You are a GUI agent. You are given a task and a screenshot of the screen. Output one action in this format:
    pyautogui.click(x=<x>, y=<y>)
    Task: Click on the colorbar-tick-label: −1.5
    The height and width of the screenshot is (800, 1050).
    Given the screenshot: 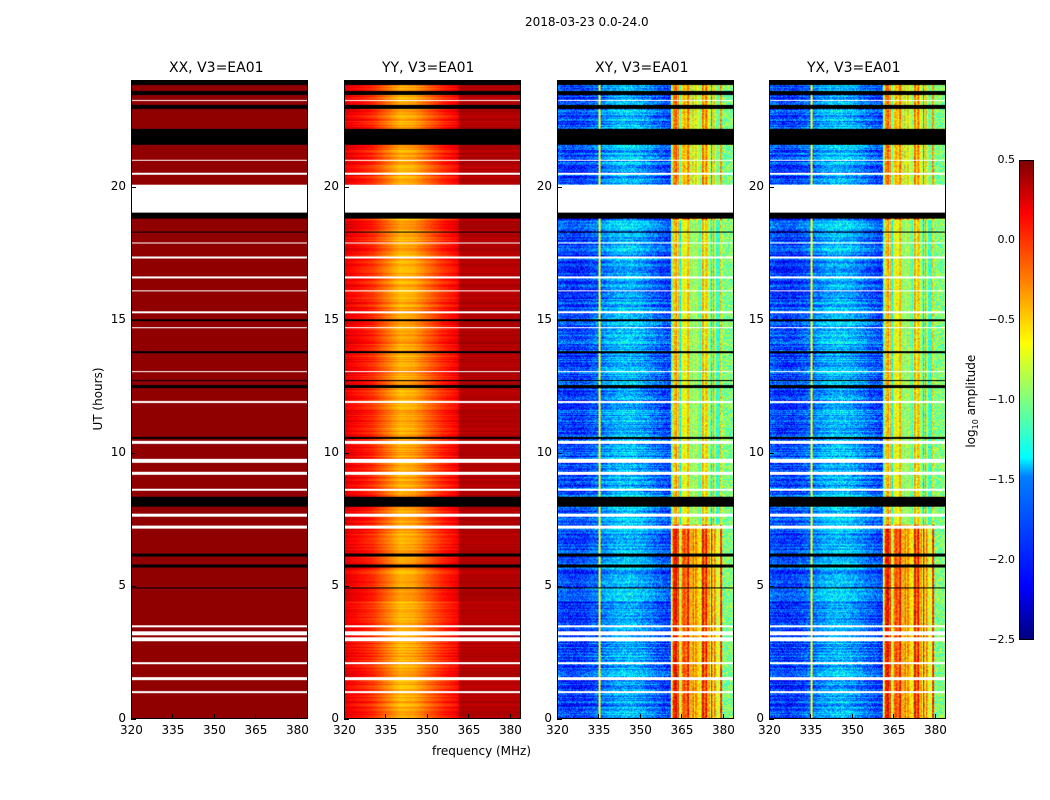 What is the action you would take?
    pyautogui.click(x=1001, y=479)
    